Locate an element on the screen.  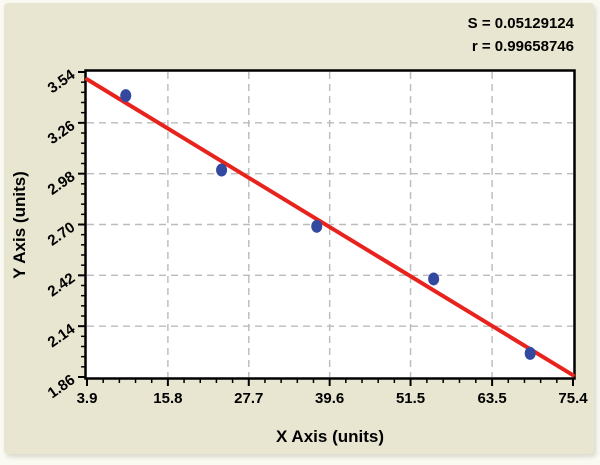
stat-correlation: r = 0.99658746 is located at coordinates (522, 46).